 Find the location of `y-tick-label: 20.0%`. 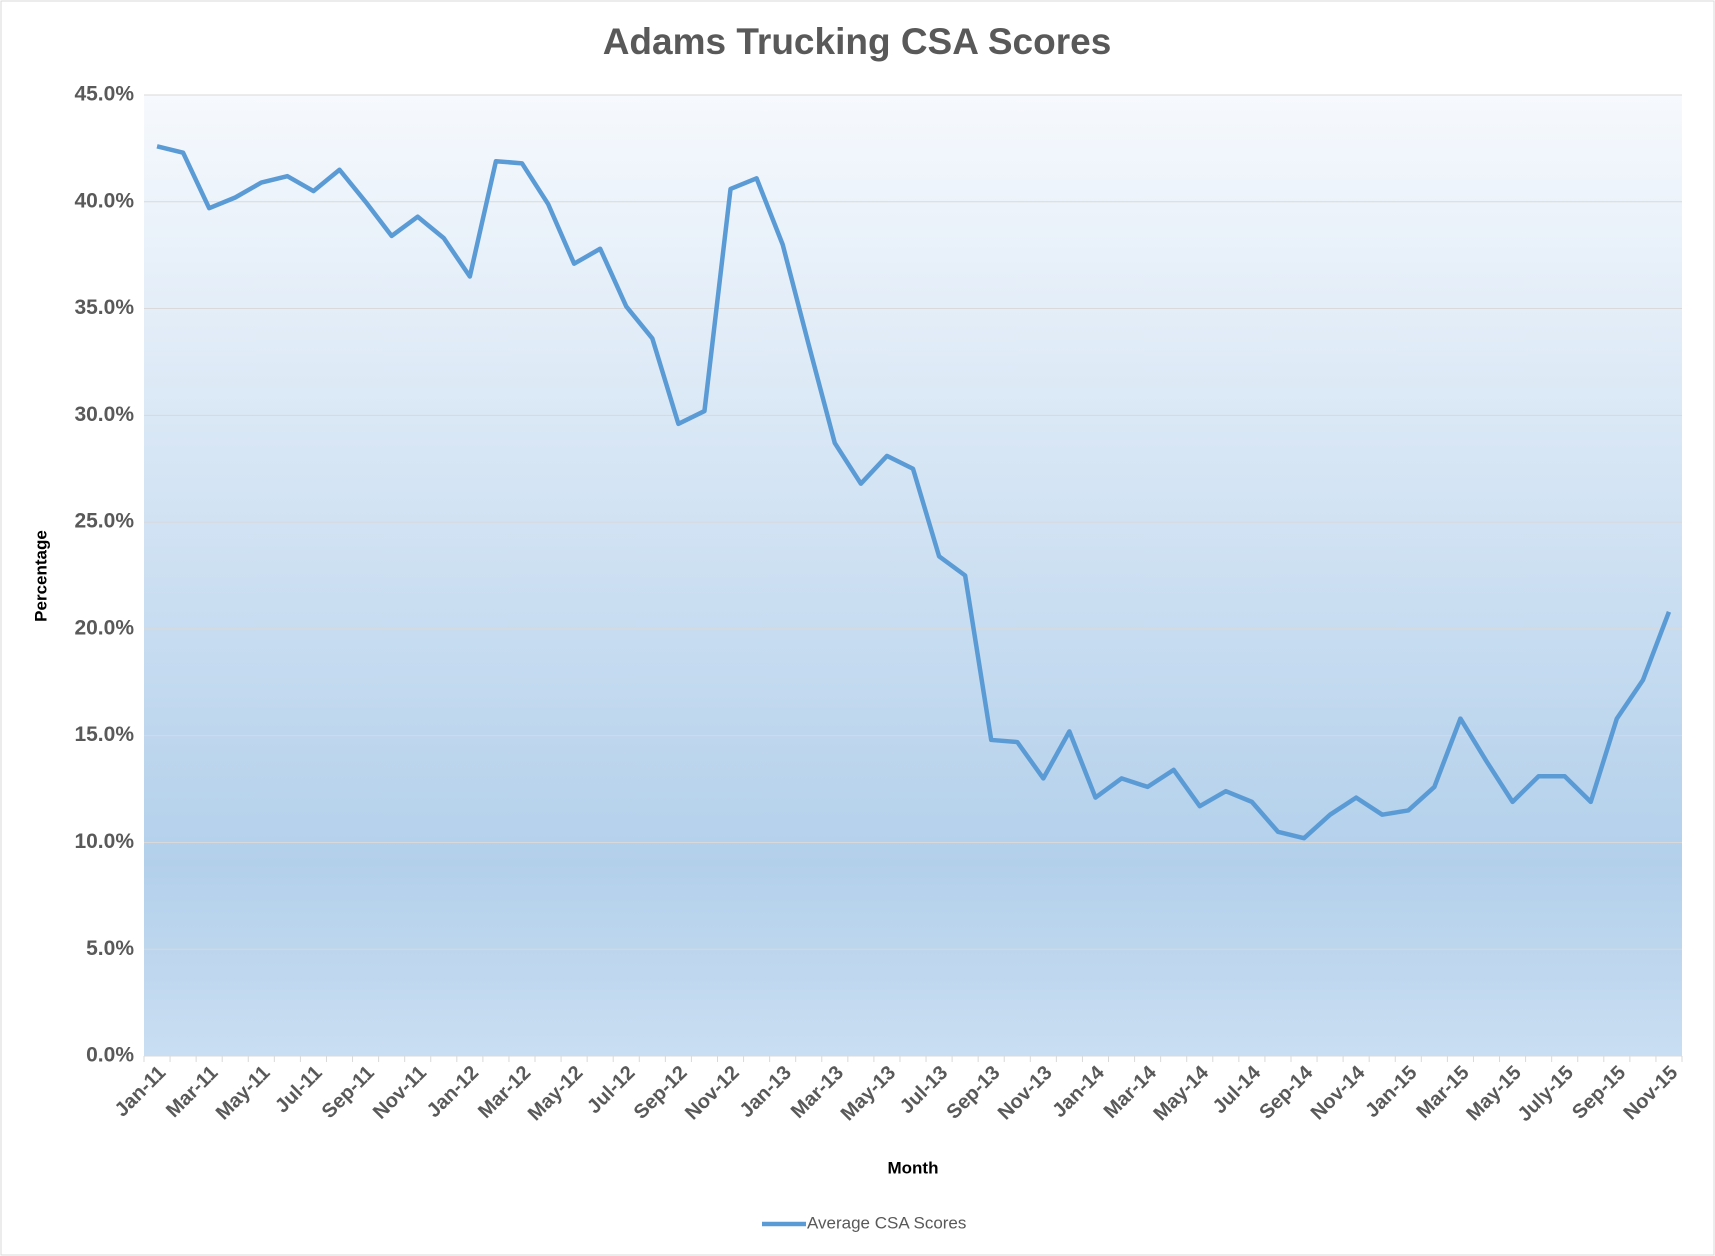

y-tick-label: 20.0% is located at coordinates (104, 627).